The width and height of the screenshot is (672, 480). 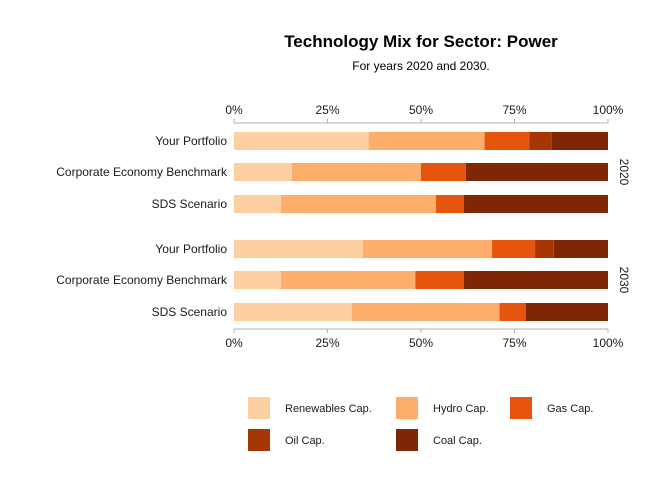 What do you see at coordinates (608, 343) in the screenshot?
I see `x-tick-label-bottom: 100%` at bounding box center [608, 343].